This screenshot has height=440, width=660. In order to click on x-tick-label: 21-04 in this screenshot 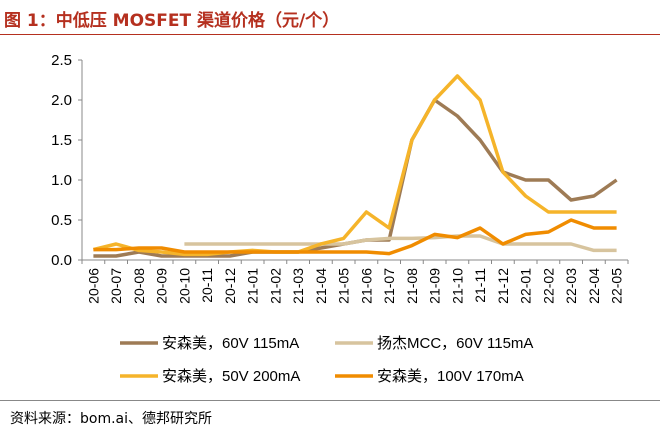, I will do `click(321, 286)`.